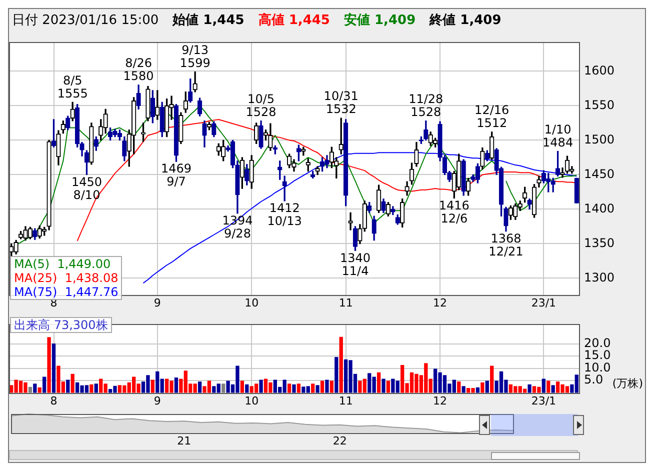 The width and height of the screenshot is (653, 470). Describe the element at coordinates (184, 441) in the screenshot. I see `x-tick-label: 21` at that location.